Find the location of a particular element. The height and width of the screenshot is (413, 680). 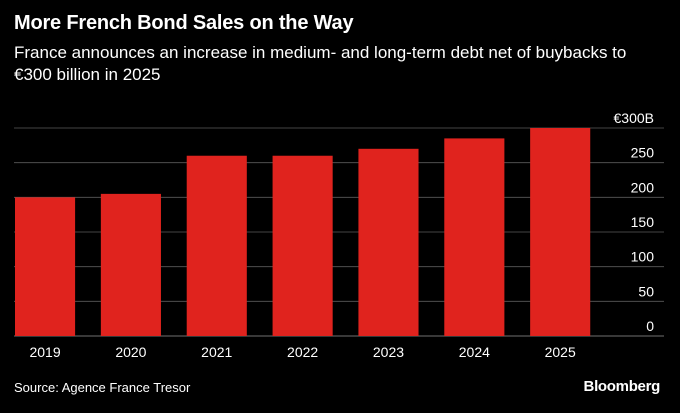

chart-title: More French Bond Sales on the Way is located at coordinates (184, 23).